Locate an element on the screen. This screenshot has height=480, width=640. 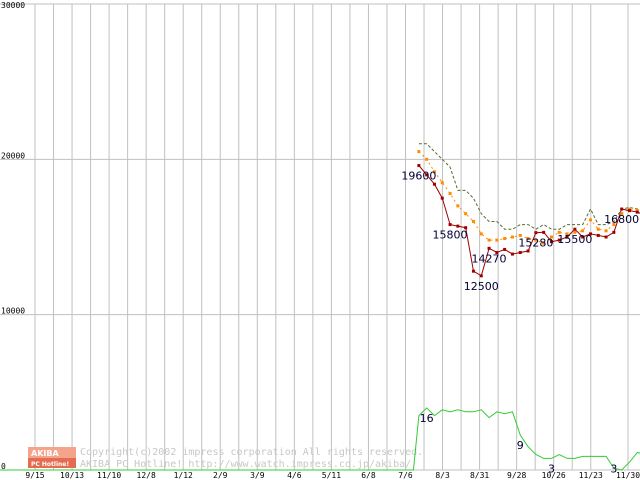
x-tick-label: 7/6 is located at coordinates (405, 475).